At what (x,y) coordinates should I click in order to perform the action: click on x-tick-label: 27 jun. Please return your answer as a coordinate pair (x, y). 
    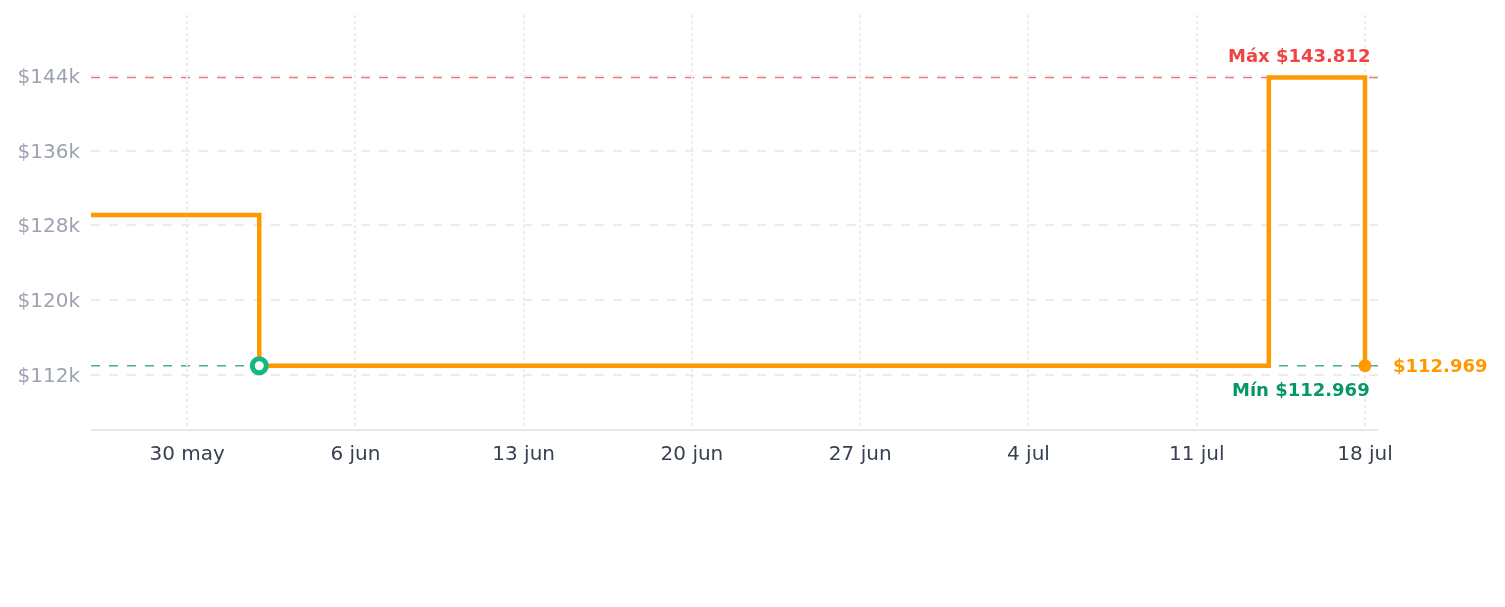
    Looking at the image, I should click on (860, 453).